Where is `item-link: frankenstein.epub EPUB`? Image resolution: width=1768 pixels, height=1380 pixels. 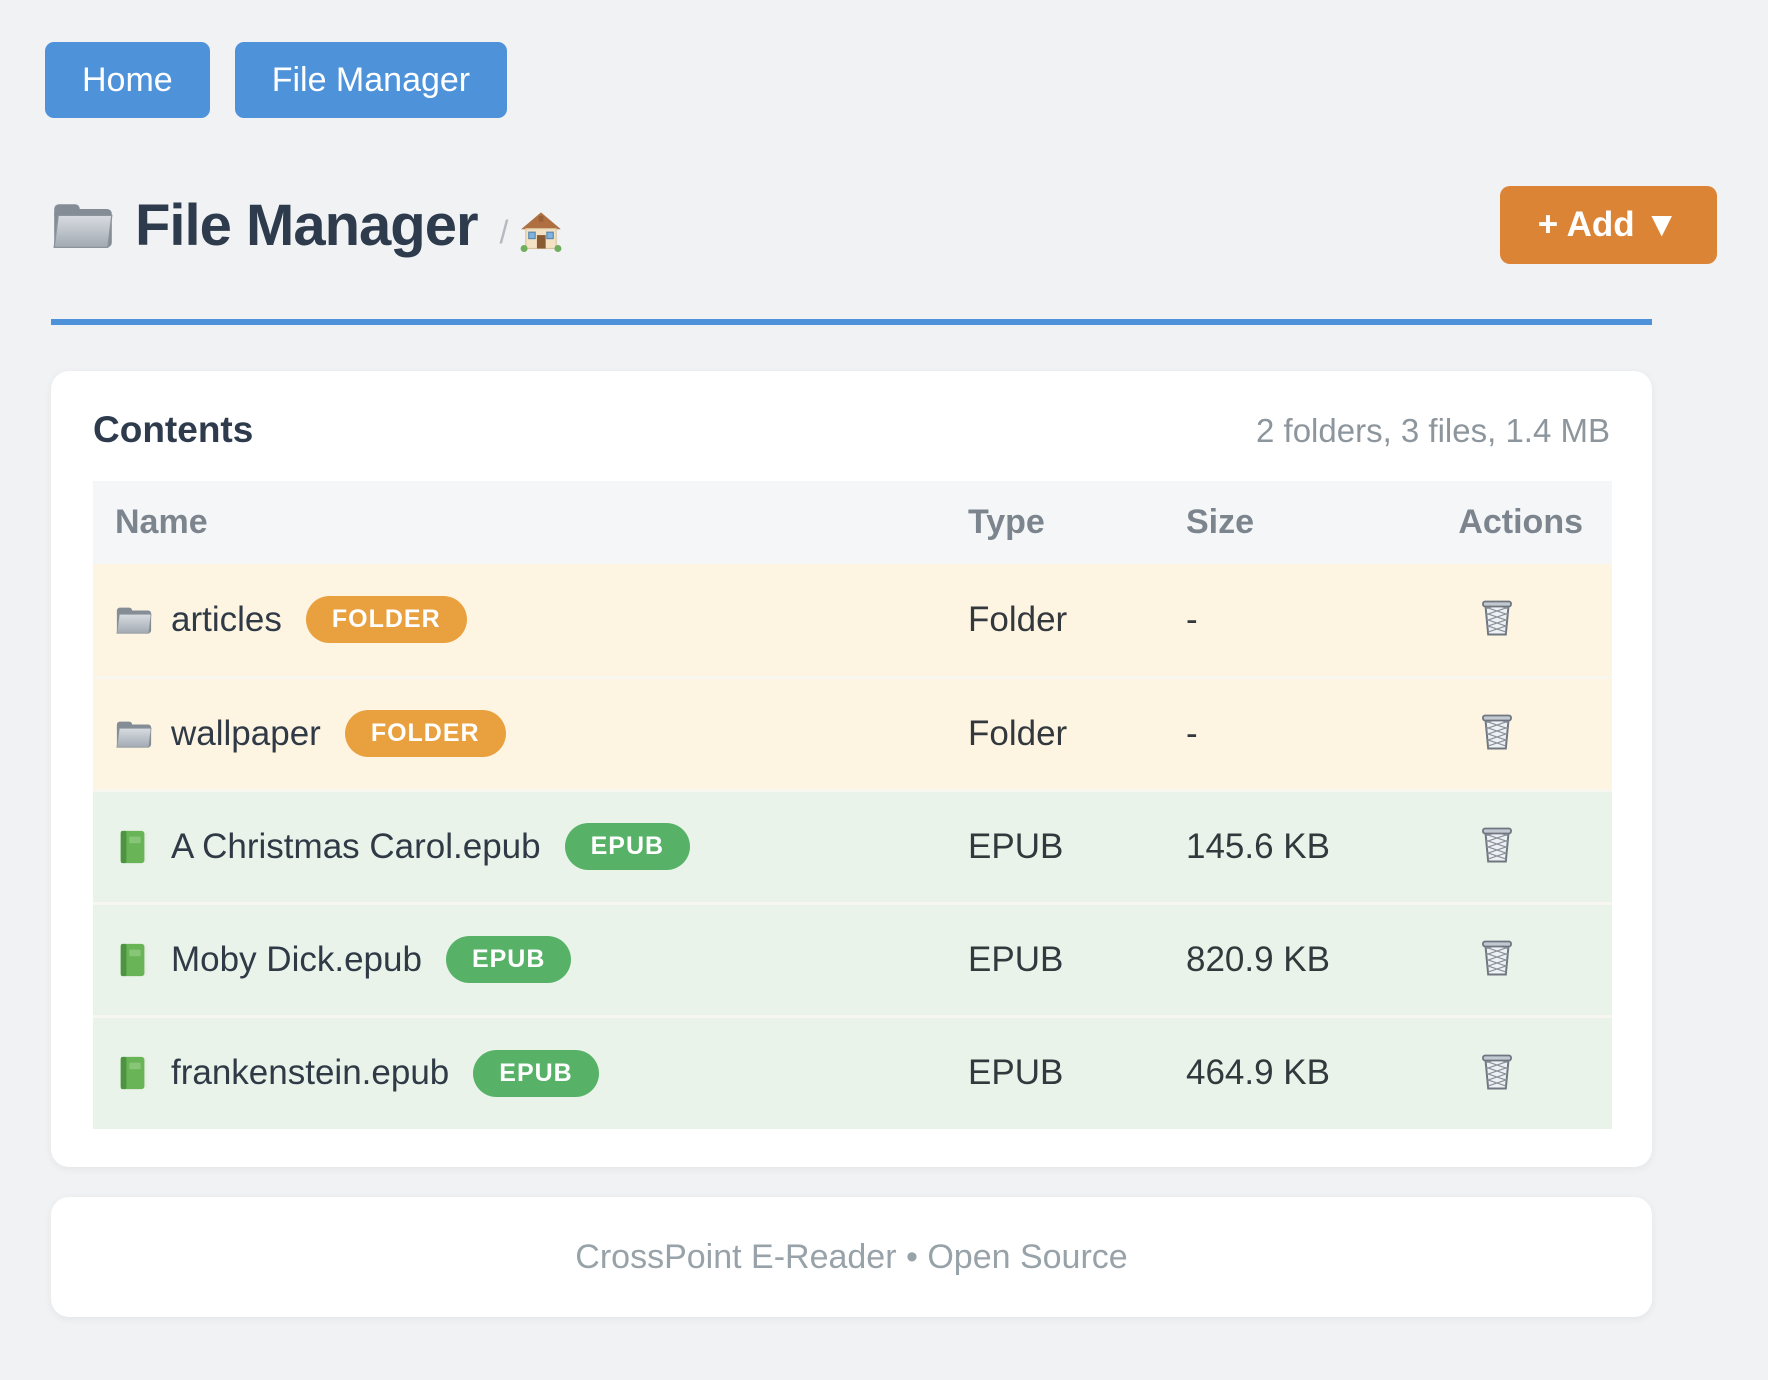
item-link: frankenstein.epub EPUB is located at coordinates (530, 1073).